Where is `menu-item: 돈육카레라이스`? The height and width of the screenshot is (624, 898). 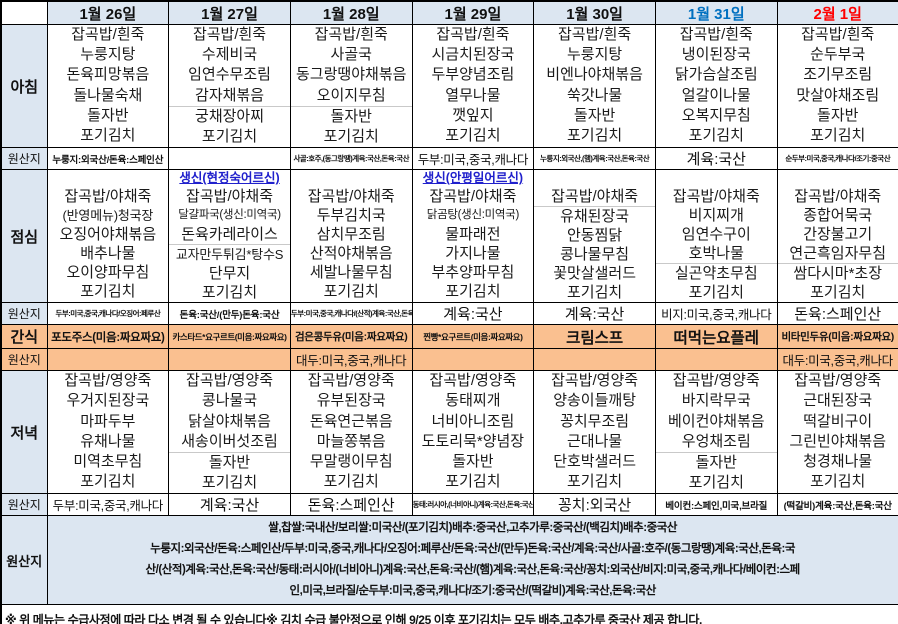 menu-item: 돈육카레라이스 is located at coordinates (229, 235).